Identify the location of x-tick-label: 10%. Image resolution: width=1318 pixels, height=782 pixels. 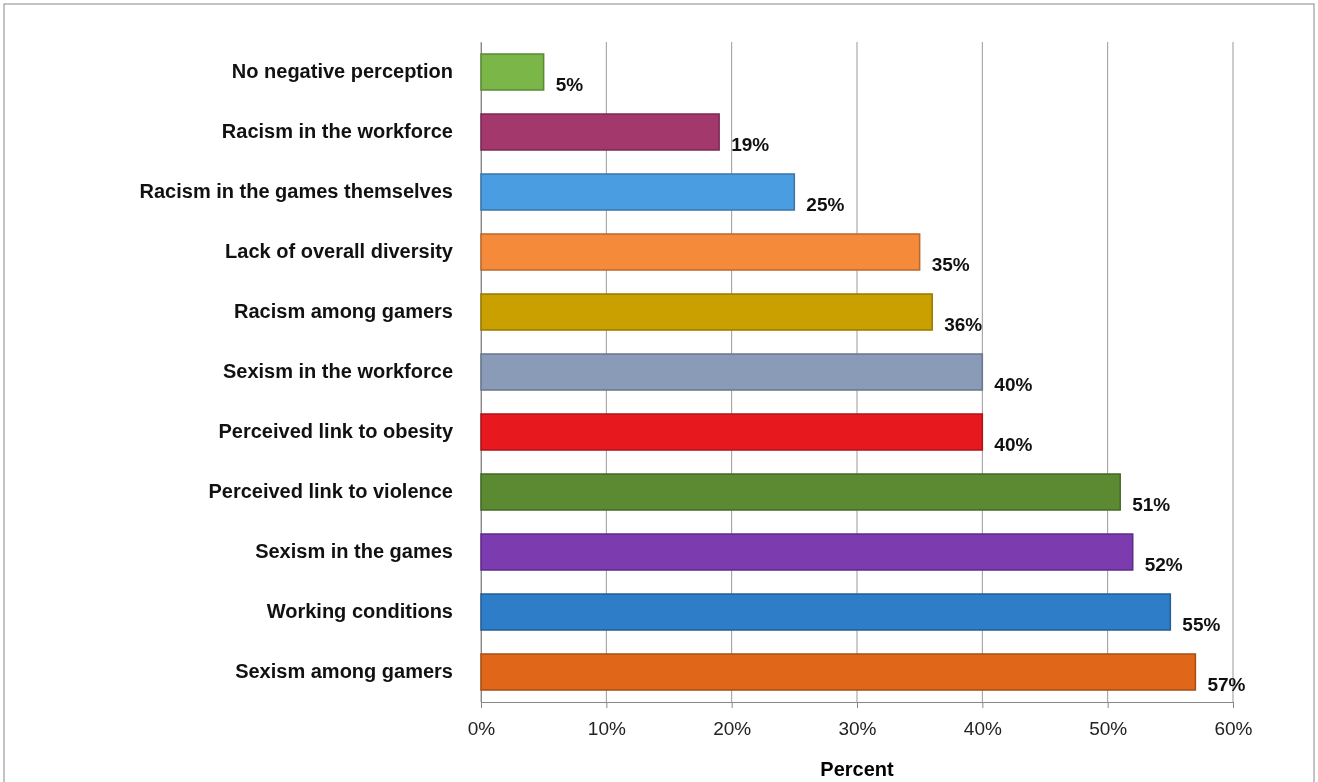
(606, 729).